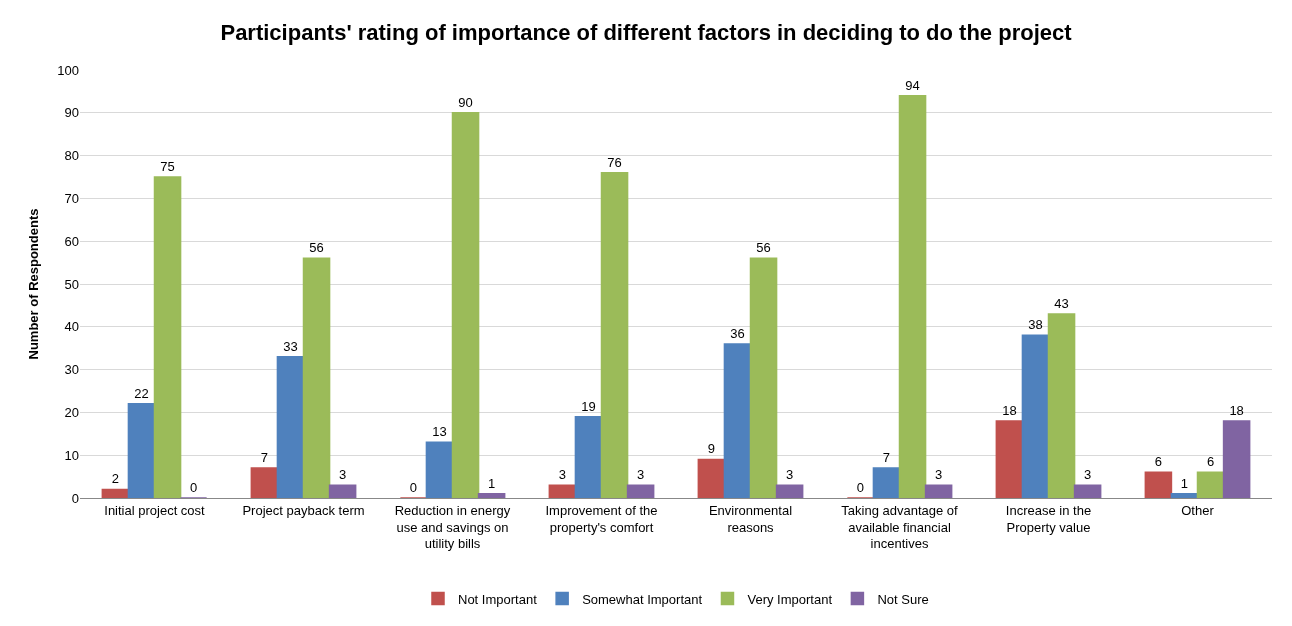 This screenshot has width=1292, height=626. I want to click on x-tick-label: Initial project cost, so click(155, 510).